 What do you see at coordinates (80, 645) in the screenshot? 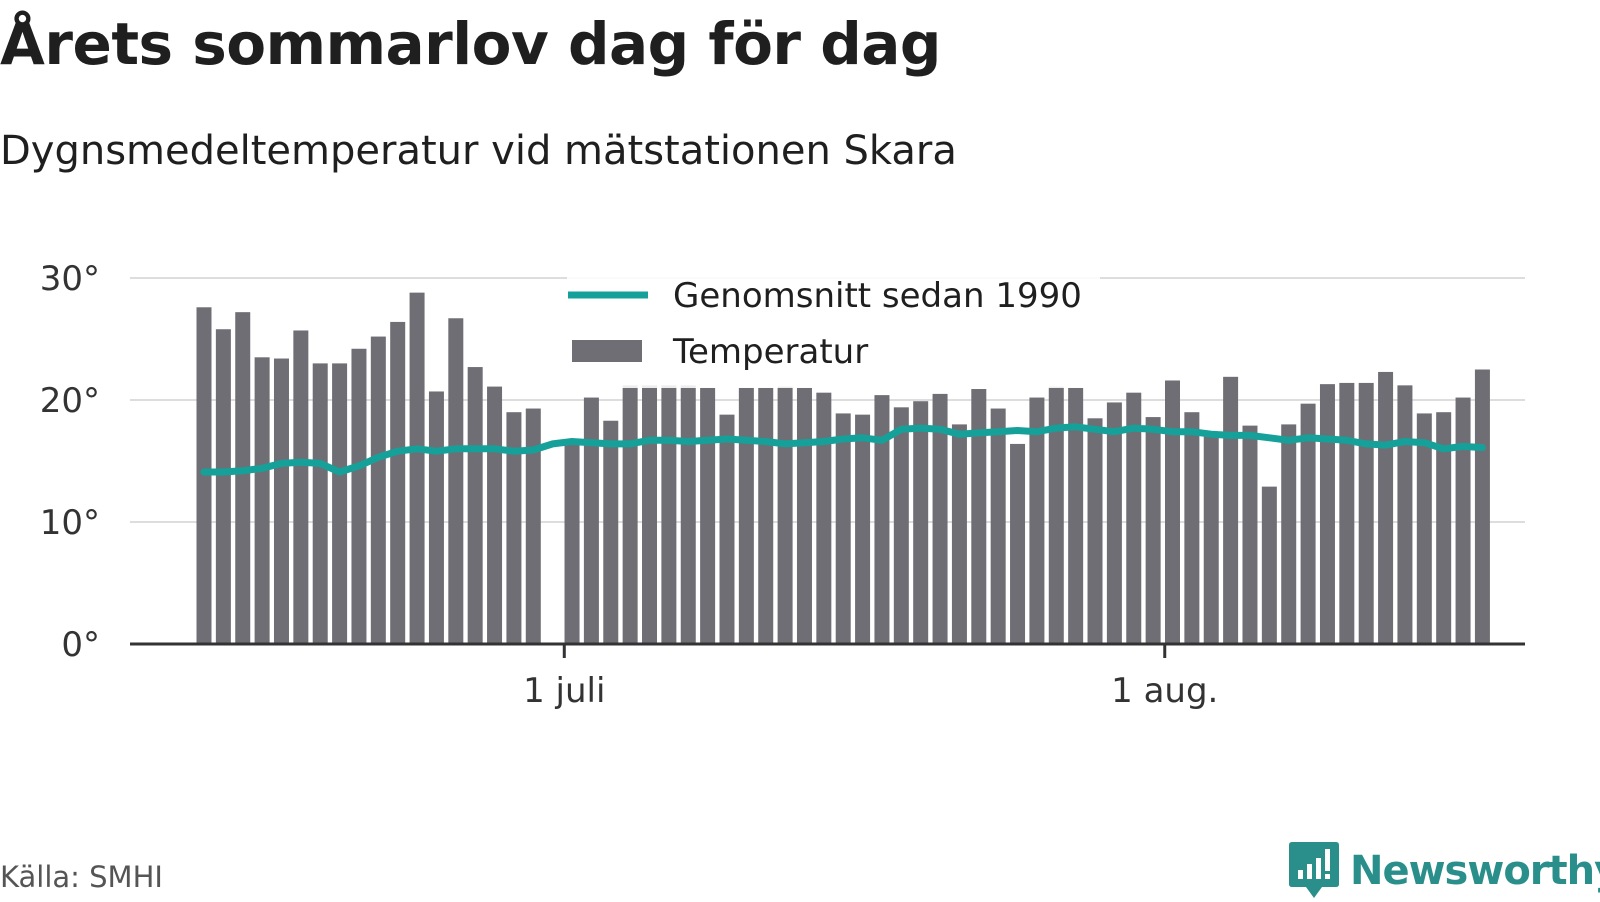
I see `y-tick-label: 0°` at bounding box center [80, 645].